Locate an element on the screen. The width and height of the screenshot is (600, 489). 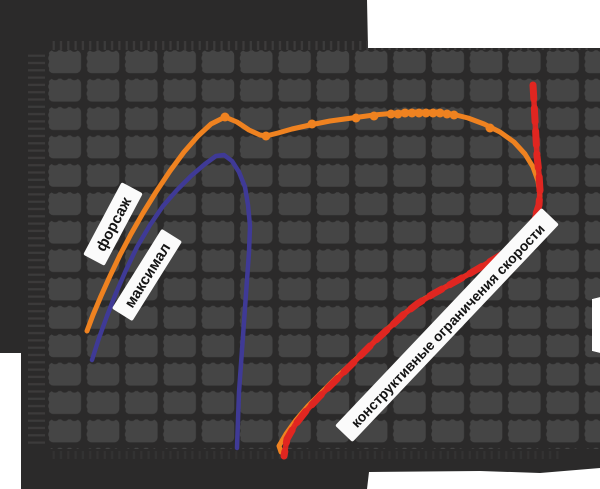
top-axis-tick-marks is located at coordinates (321, 45).